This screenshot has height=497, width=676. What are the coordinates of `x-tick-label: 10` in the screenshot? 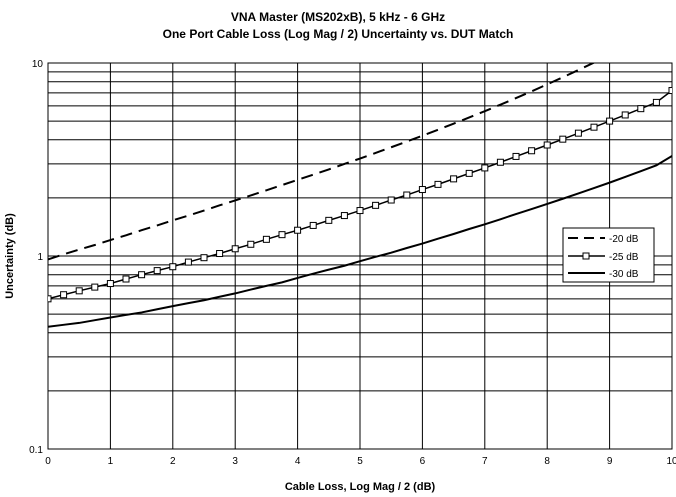 It's located at (671, 461).